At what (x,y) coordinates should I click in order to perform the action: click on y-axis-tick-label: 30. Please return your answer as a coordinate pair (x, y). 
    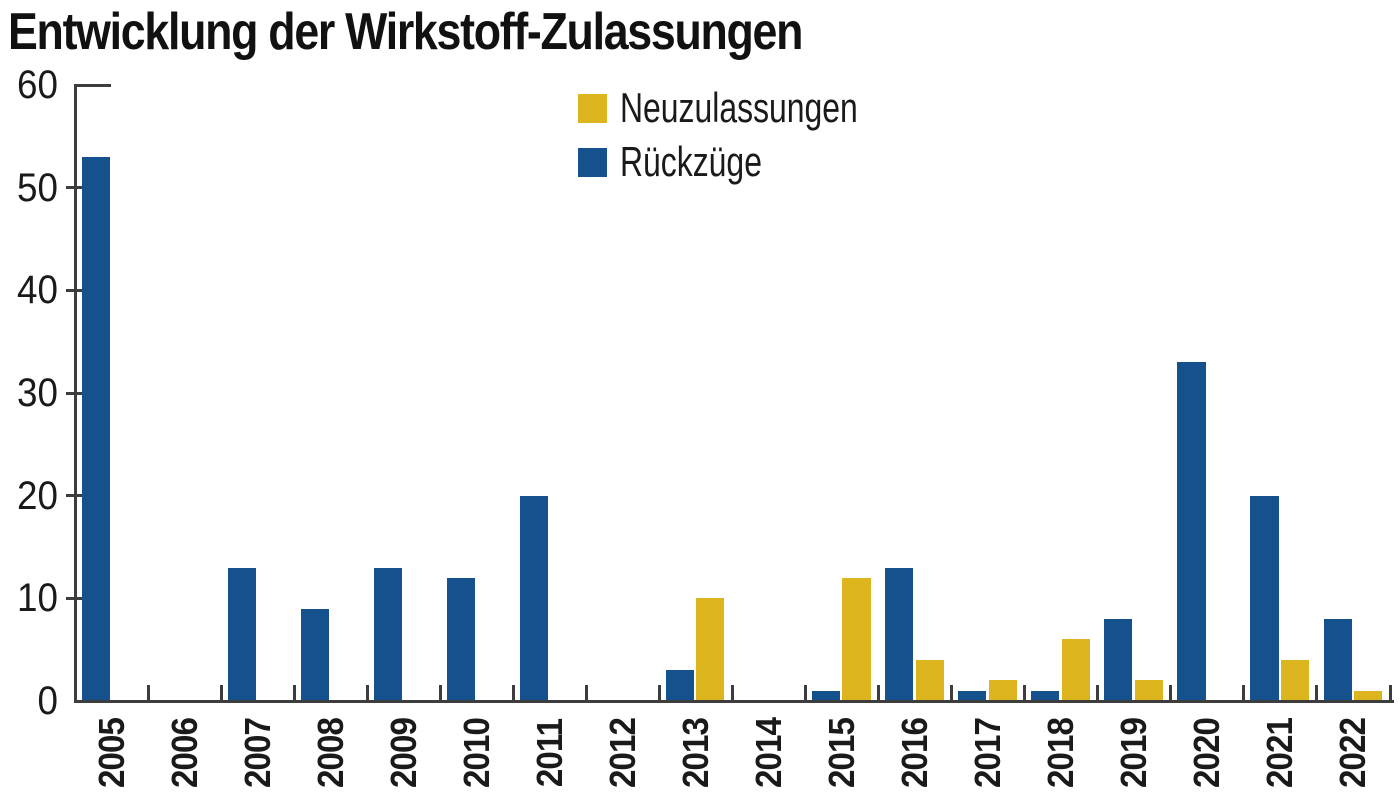
    Looking at the image, I should click on (38, 393).